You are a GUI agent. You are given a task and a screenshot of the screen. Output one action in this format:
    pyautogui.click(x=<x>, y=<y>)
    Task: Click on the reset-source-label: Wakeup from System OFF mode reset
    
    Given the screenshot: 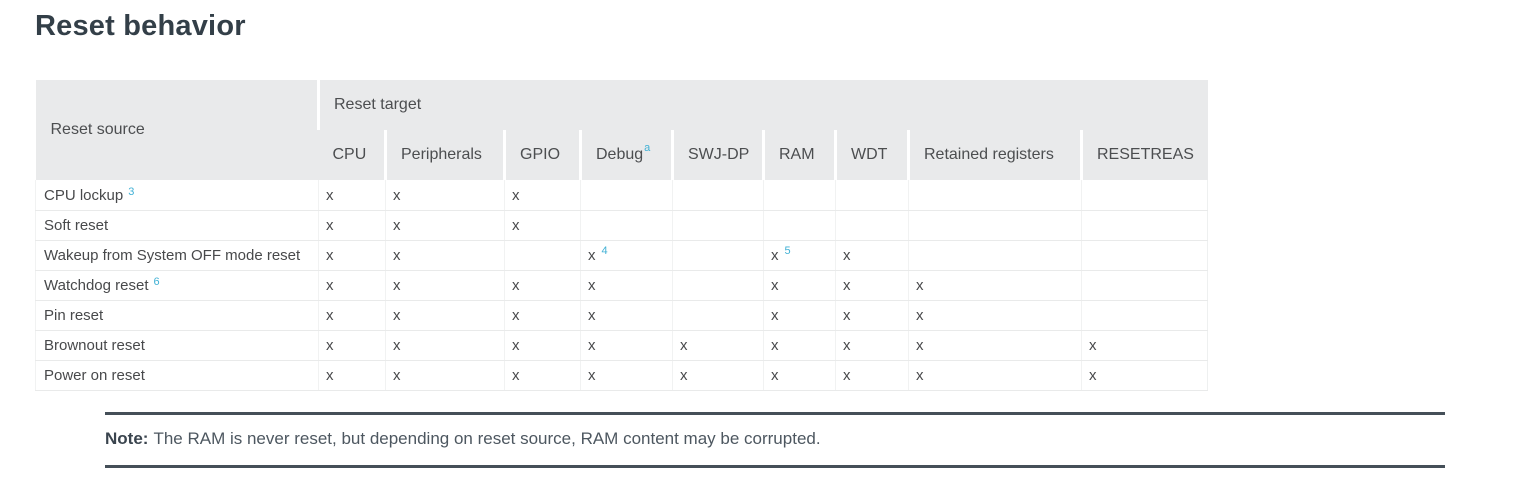 What is the action you would take?
    pyautogui.click(x=172, y=255)
    